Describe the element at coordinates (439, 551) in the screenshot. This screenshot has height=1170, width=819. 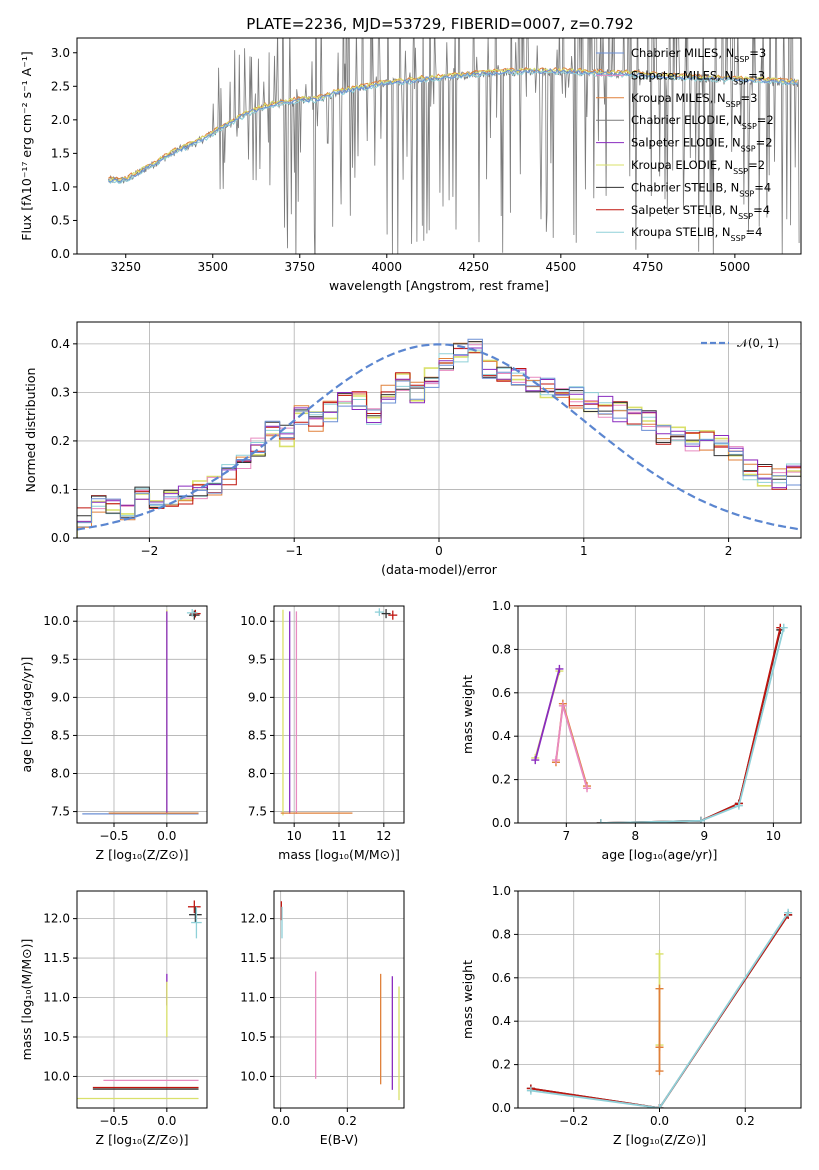
I see `x-tick-label: 0` at that location.